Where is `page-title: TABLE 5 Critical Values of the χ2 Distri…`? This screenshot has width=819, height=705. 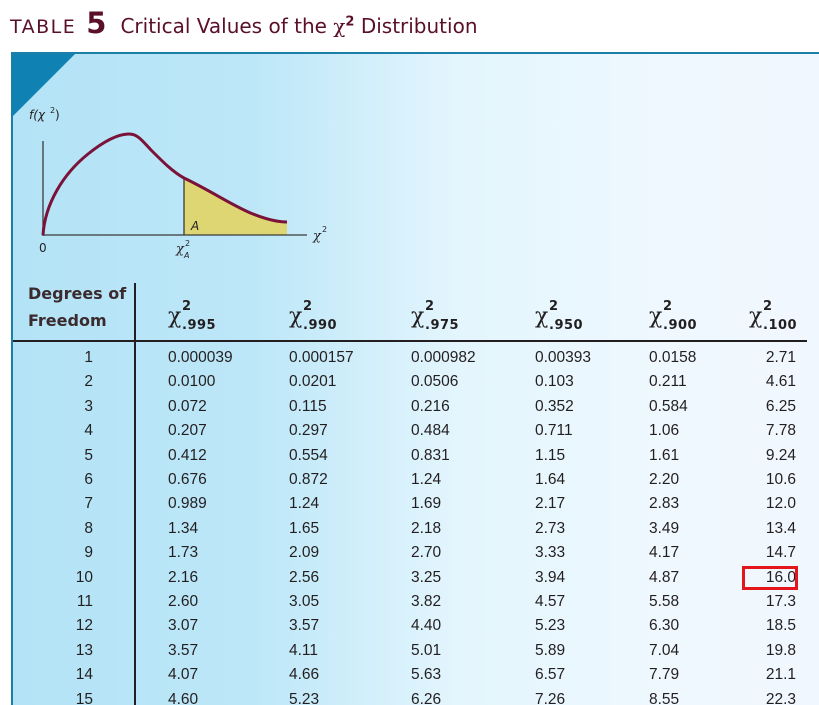 page-title: TABLE 5 Critical Values of the χ2 Distri… is located at coordinates (244, 24).